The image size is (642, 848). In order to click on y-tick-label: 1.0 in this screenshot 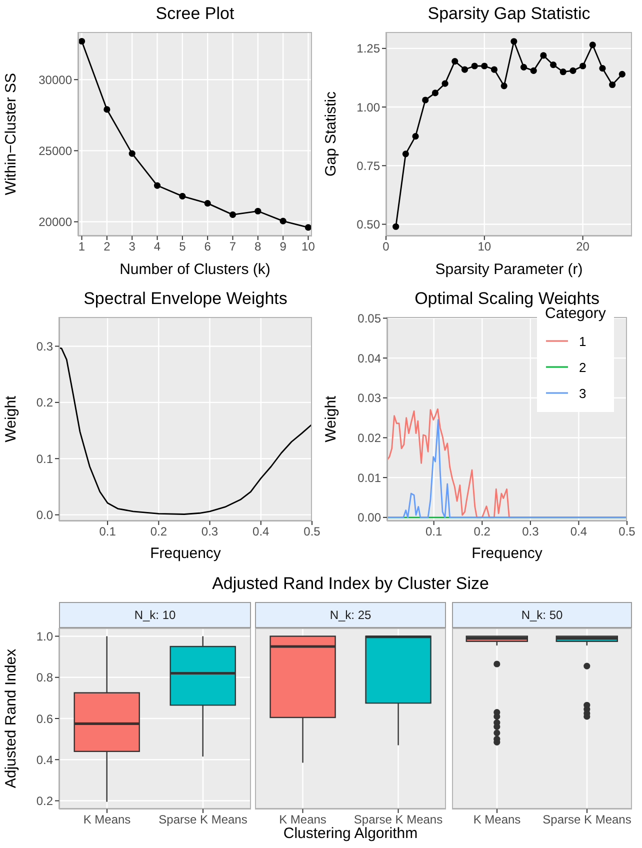, I will do `click(45, 636)`.